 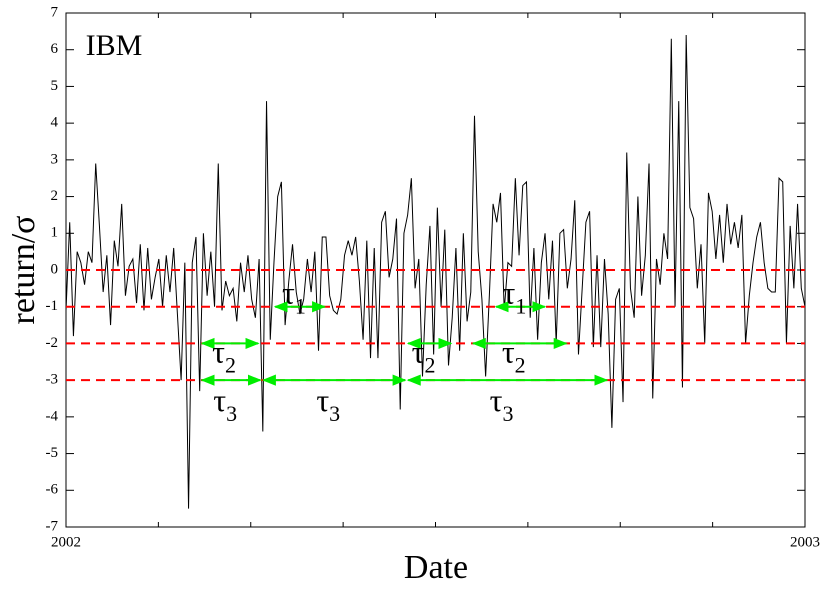 I want to click on y-tick-label: -4, so click(x=52, y=416).